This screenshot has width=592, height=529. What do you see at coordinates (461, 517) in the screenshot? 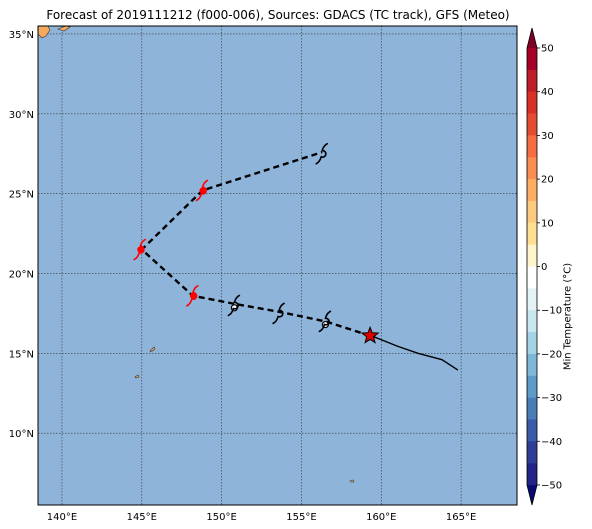
I see `lon-tick-label: 165°E` at bounding box center [461, 517].